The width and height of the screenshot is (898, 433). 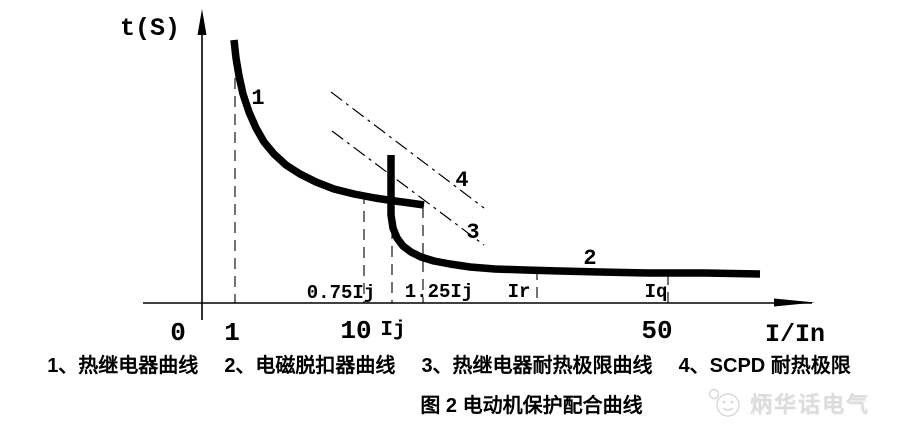 I want to click on watermark-logo-icon, so click(x=724, y=402).